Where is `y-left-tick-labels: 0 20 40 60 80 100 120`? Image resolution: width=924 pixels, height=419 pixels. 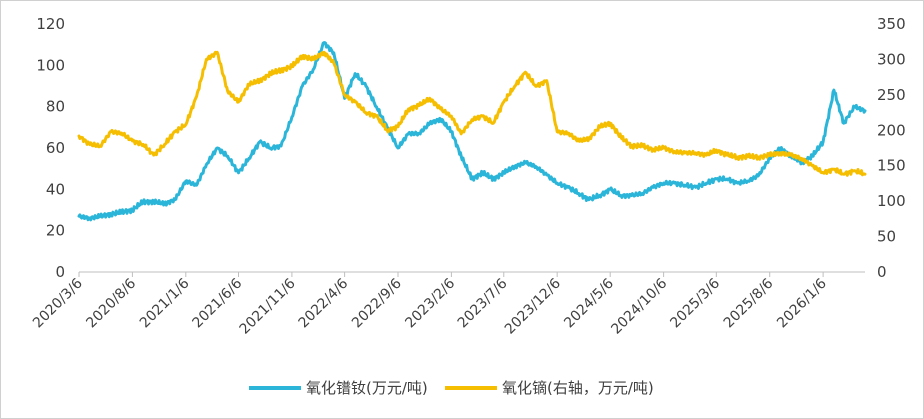 y-left-tick-labels: 0 20 40 60 80 100 120 is located at coordinates (50, 148).